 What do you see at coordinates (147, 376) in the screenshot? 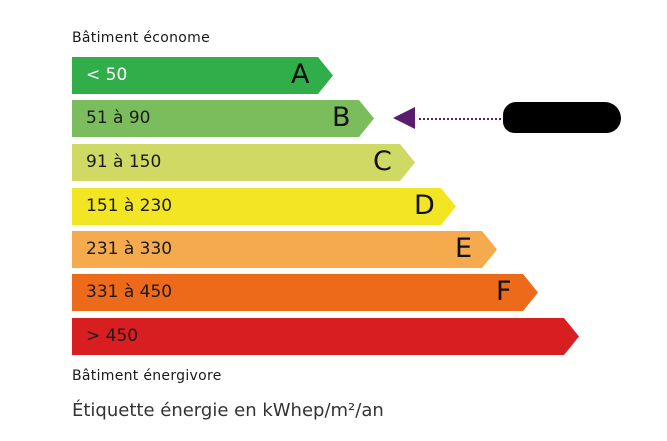
I see `header-energivore: Bâtiment énergivore` at bounding box center [147, 376].